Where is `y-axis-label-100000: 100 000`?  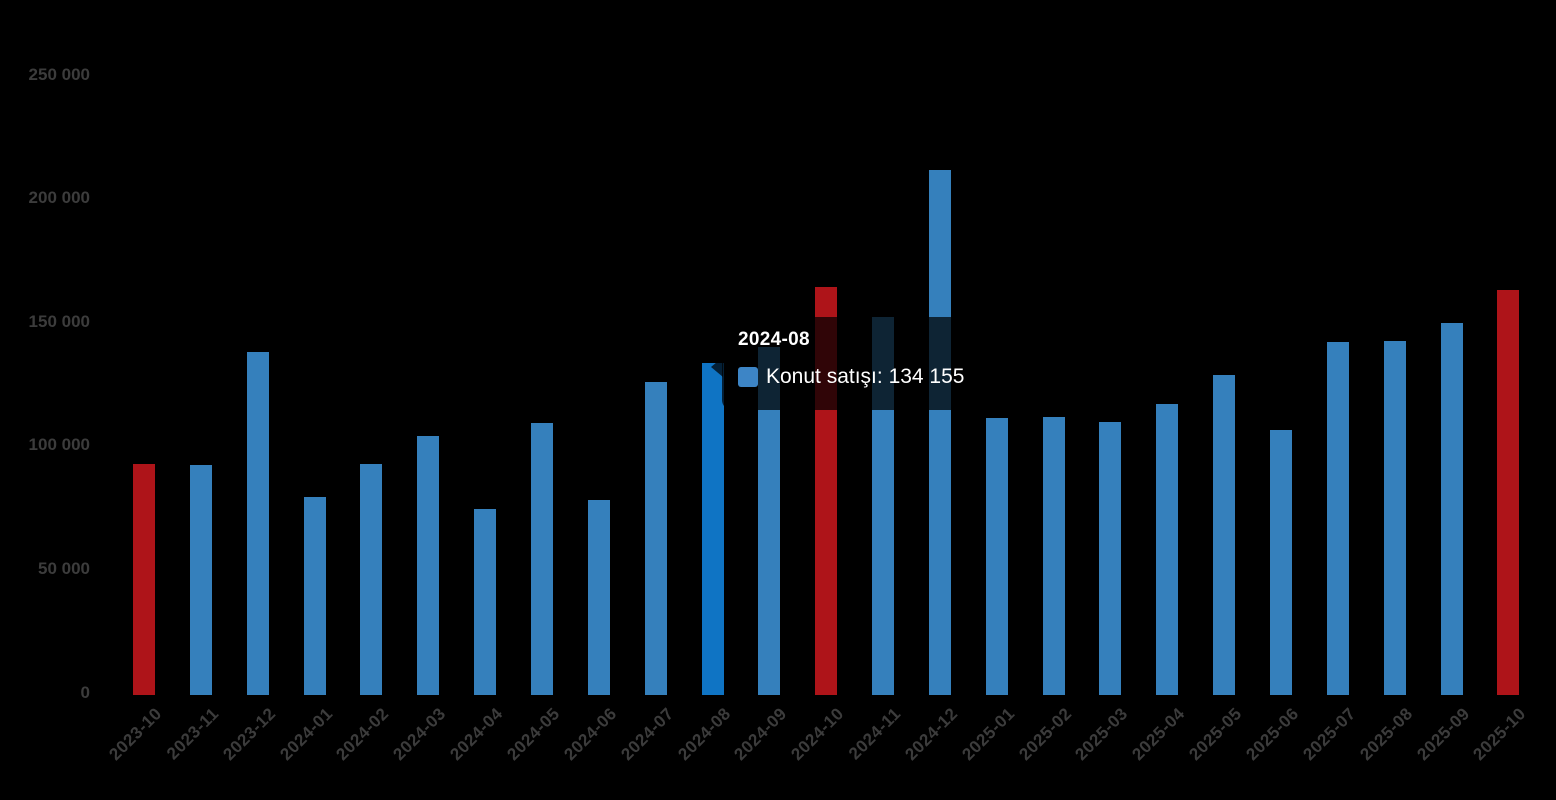
y-axis-label-100000: 100 000 is located at coordinates (59, 445).